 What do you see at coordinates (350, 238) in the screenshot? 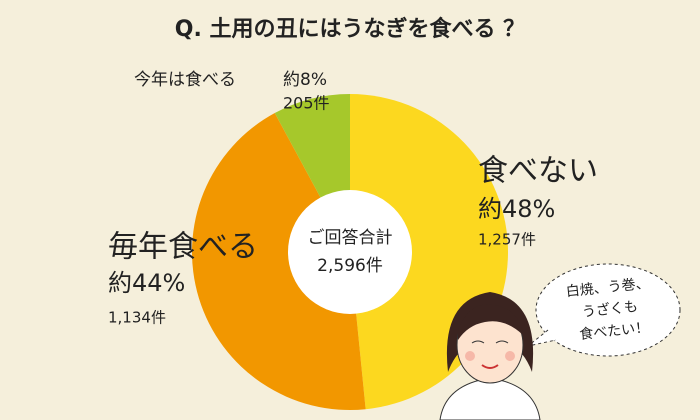
I see `center-label: ご回答合計` at bounding box center [350, 238].